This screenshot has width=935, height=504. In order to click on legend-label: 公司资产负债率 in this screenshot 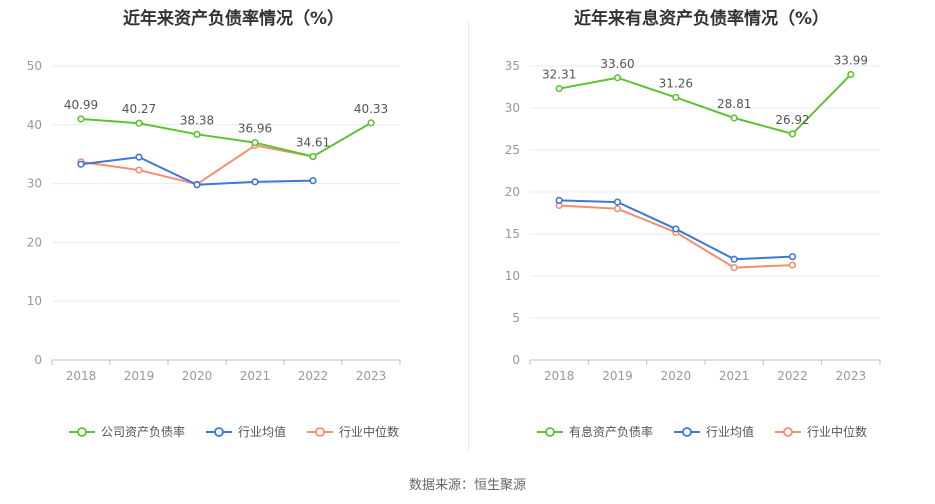, I will do `click(142, 432)`.